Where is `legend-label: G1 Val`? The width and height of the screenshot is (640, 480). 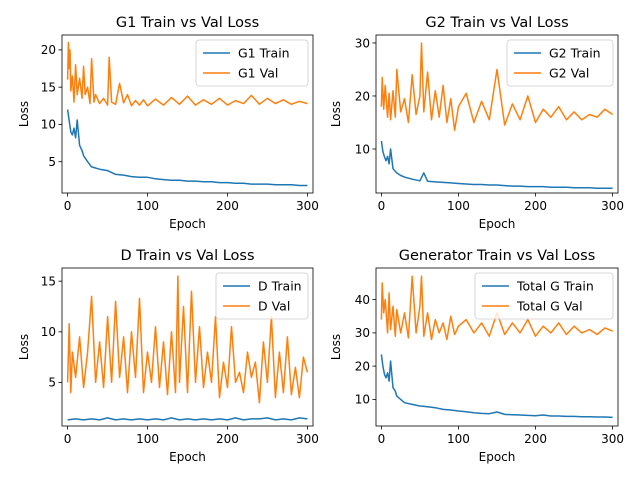
legend-label: G1 Val is located at coordinates (258, 73).